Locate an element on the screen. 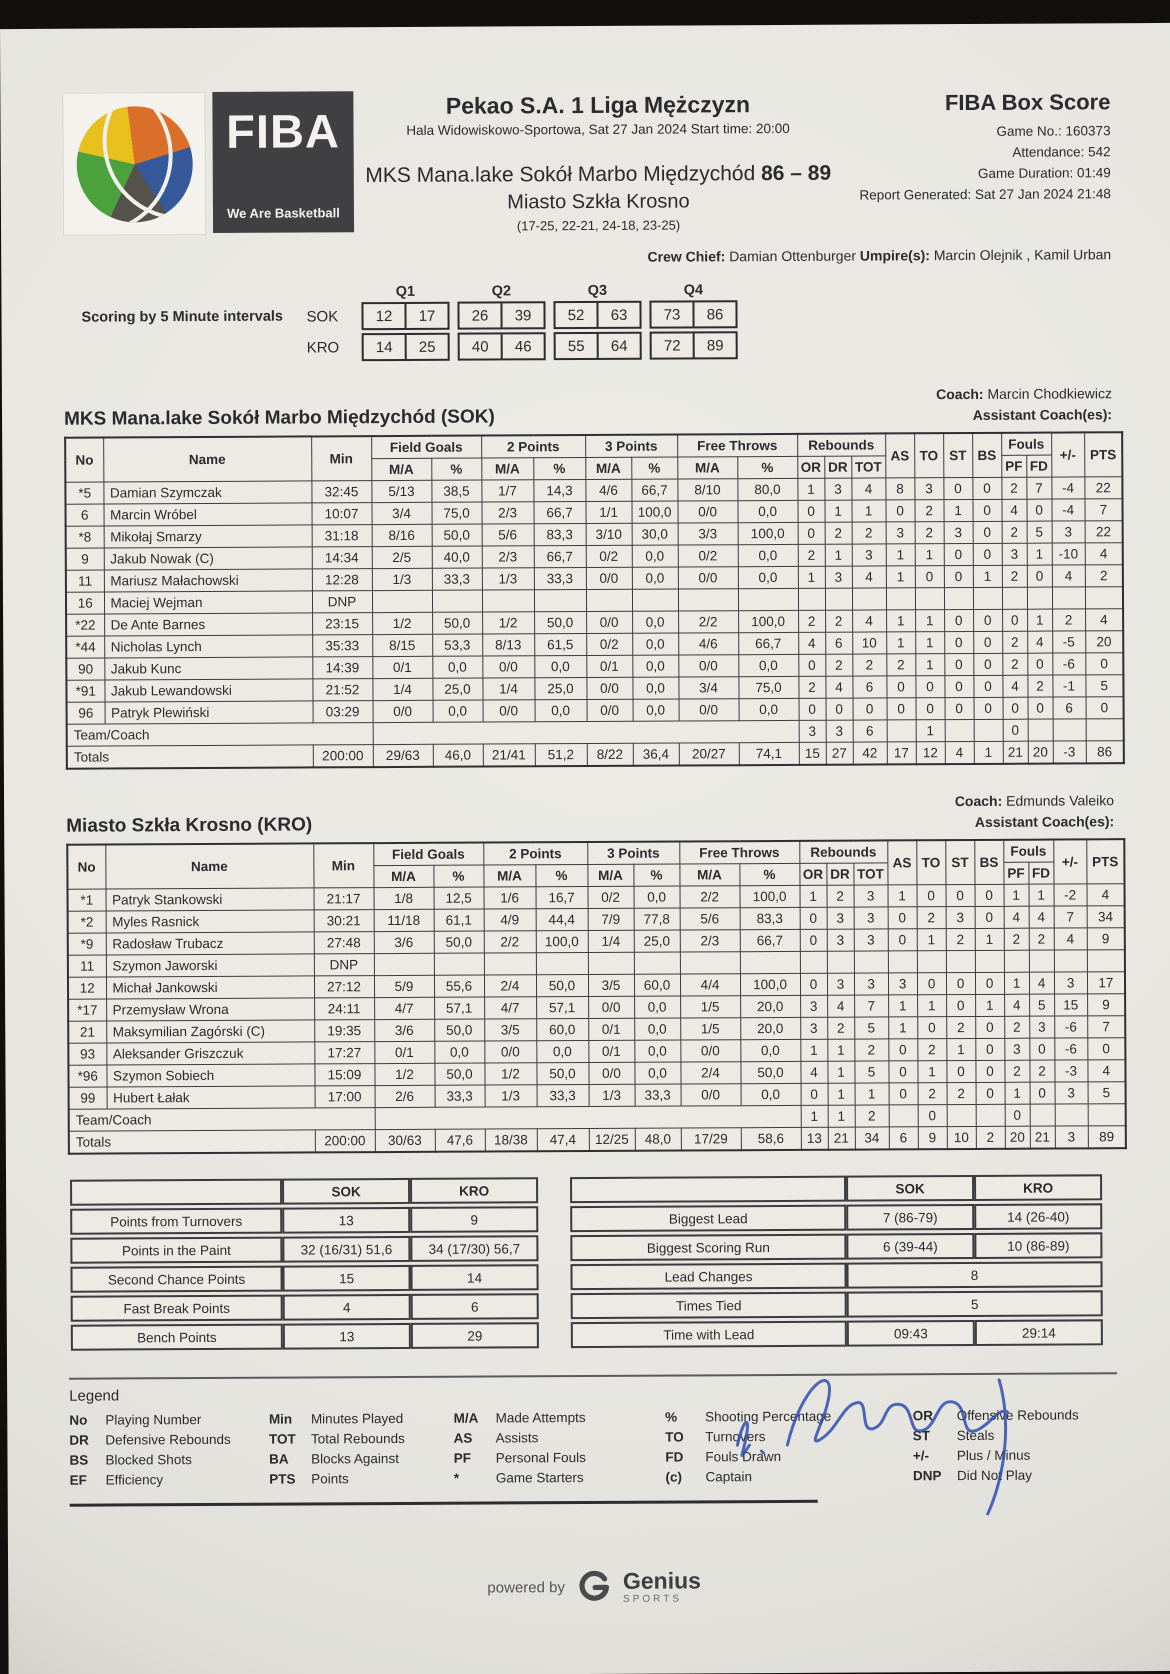 The height and width of the screenshot is (1674, 1170). home-team-name: MKS Mana.lake Sokół Marbo Międzychód is located at coordinates (563, 175).